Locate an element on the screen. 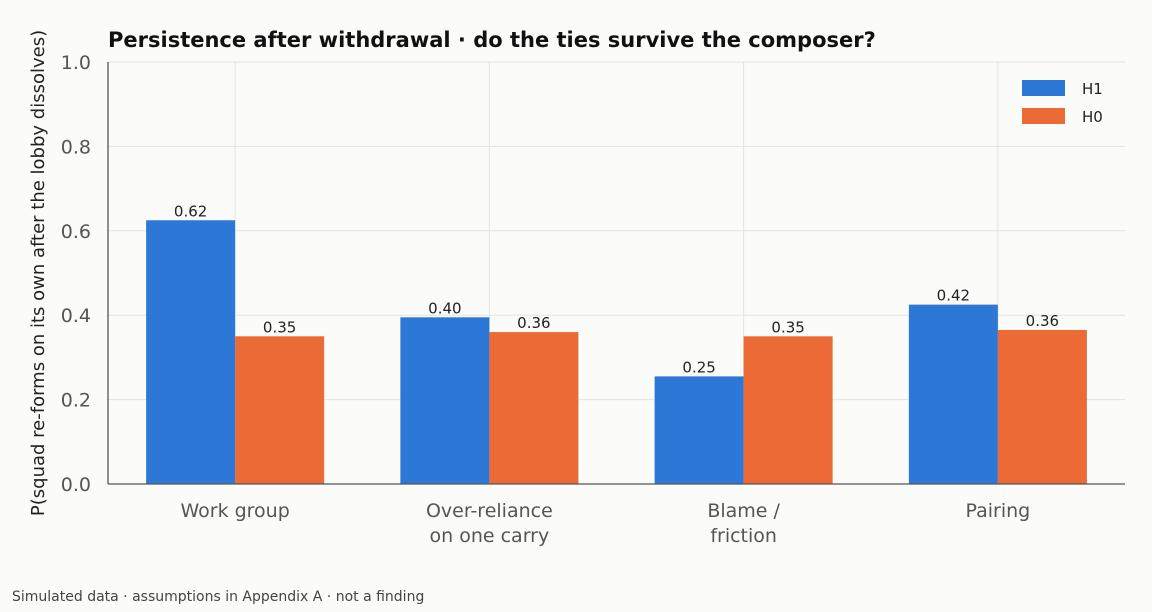  y-tick-label: 0.6 is located at coordinates (76, 232).